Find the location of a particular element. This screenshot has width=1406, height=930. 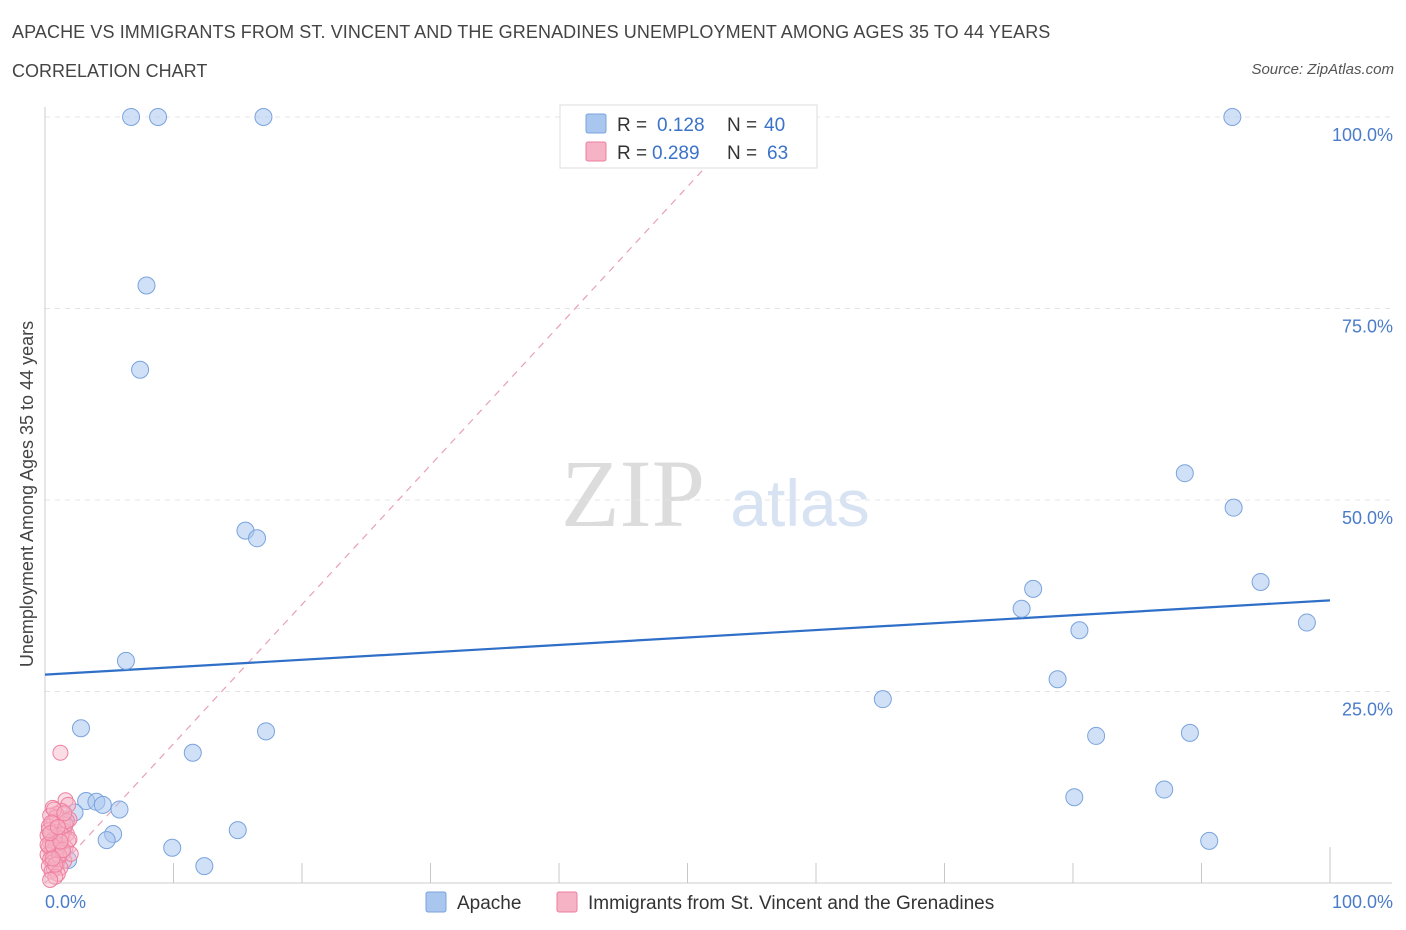

y-tick-label-1: 50.0% is located at coordinates (1367, 518).